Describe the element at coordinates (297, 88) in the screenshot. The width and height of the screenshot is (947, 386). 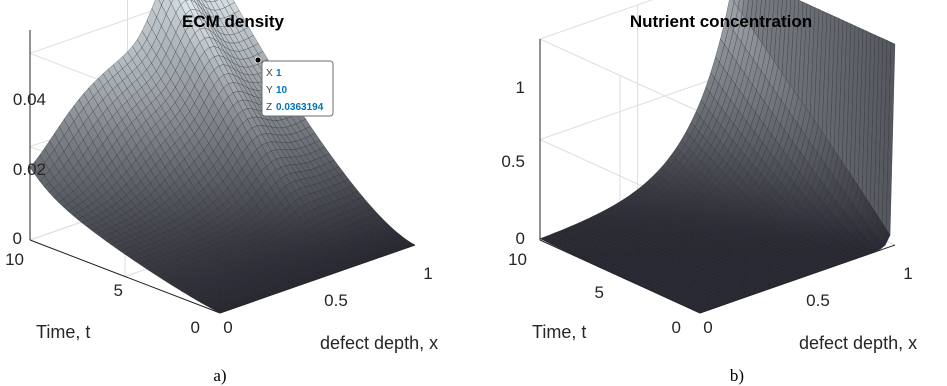
I see `datatip-box` at that location.